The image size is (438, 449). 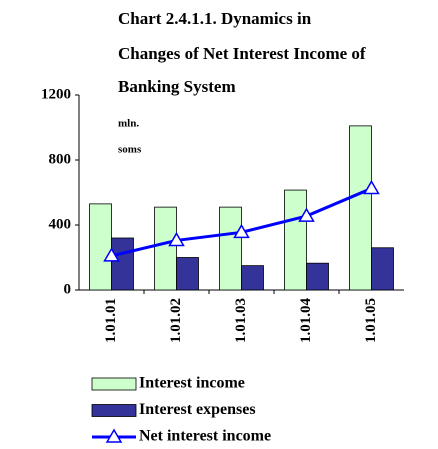 I want to click on chart-title: Chart 2.4.1.1. Dynamics in, so click(x=215, y=18).